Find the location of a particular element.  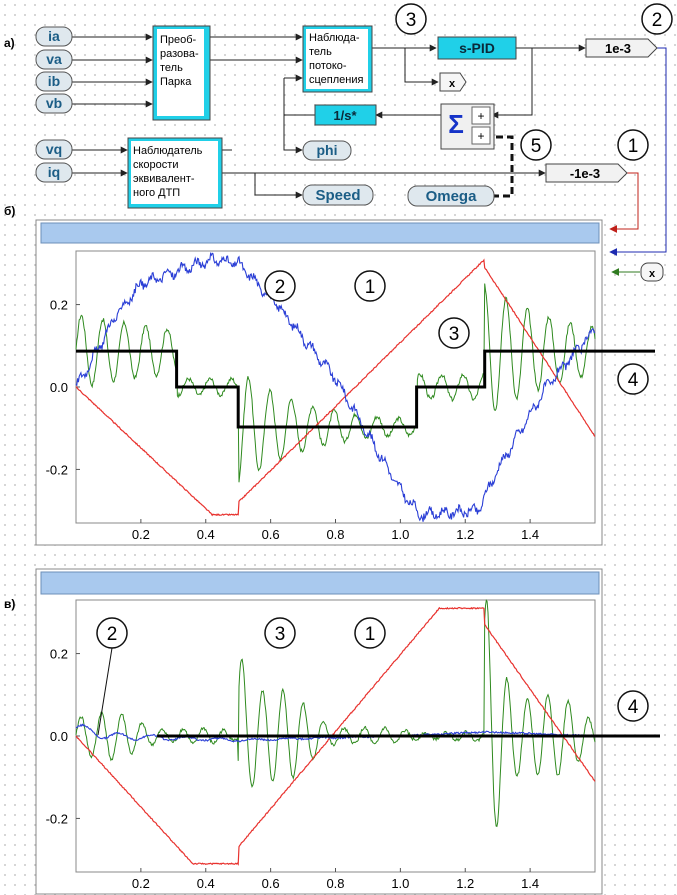

svg-text: 5 is located at coordinates (536, 146).